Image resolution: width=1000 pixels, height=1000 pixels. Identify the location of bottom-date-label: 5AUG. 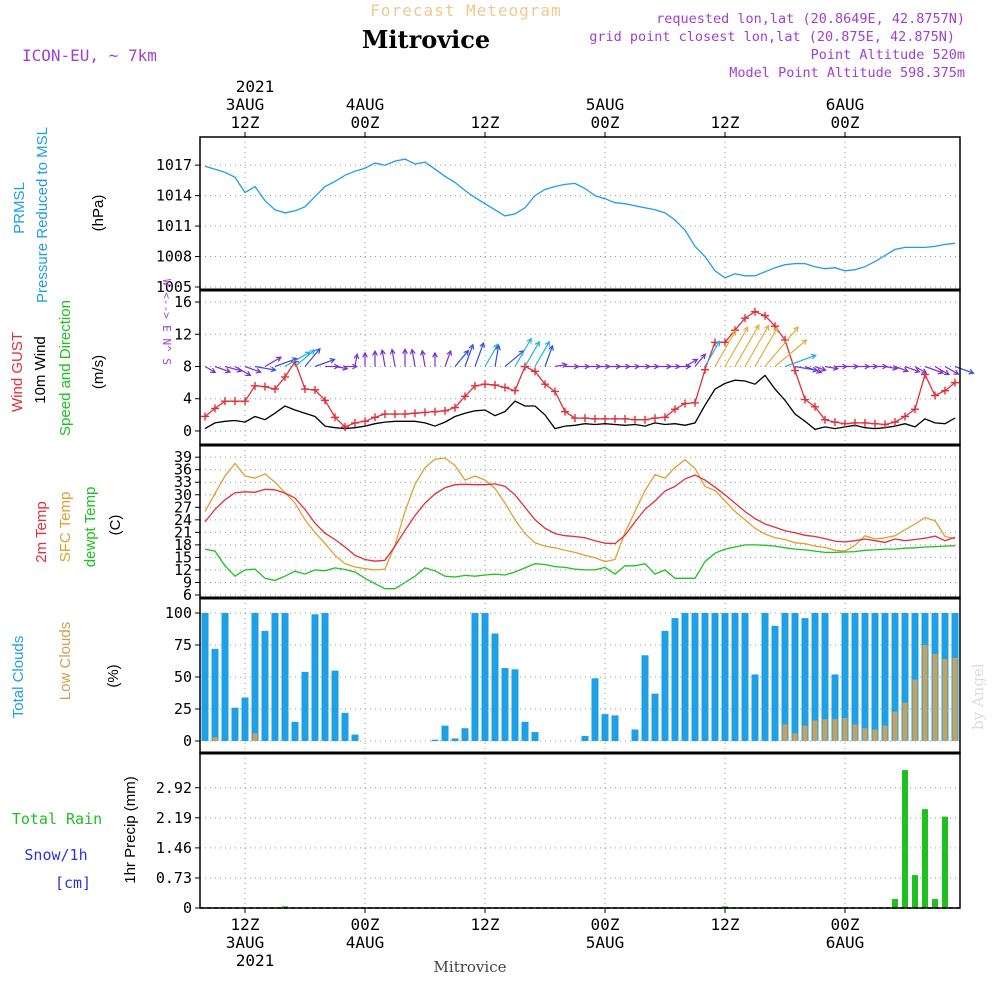
(605, 942).